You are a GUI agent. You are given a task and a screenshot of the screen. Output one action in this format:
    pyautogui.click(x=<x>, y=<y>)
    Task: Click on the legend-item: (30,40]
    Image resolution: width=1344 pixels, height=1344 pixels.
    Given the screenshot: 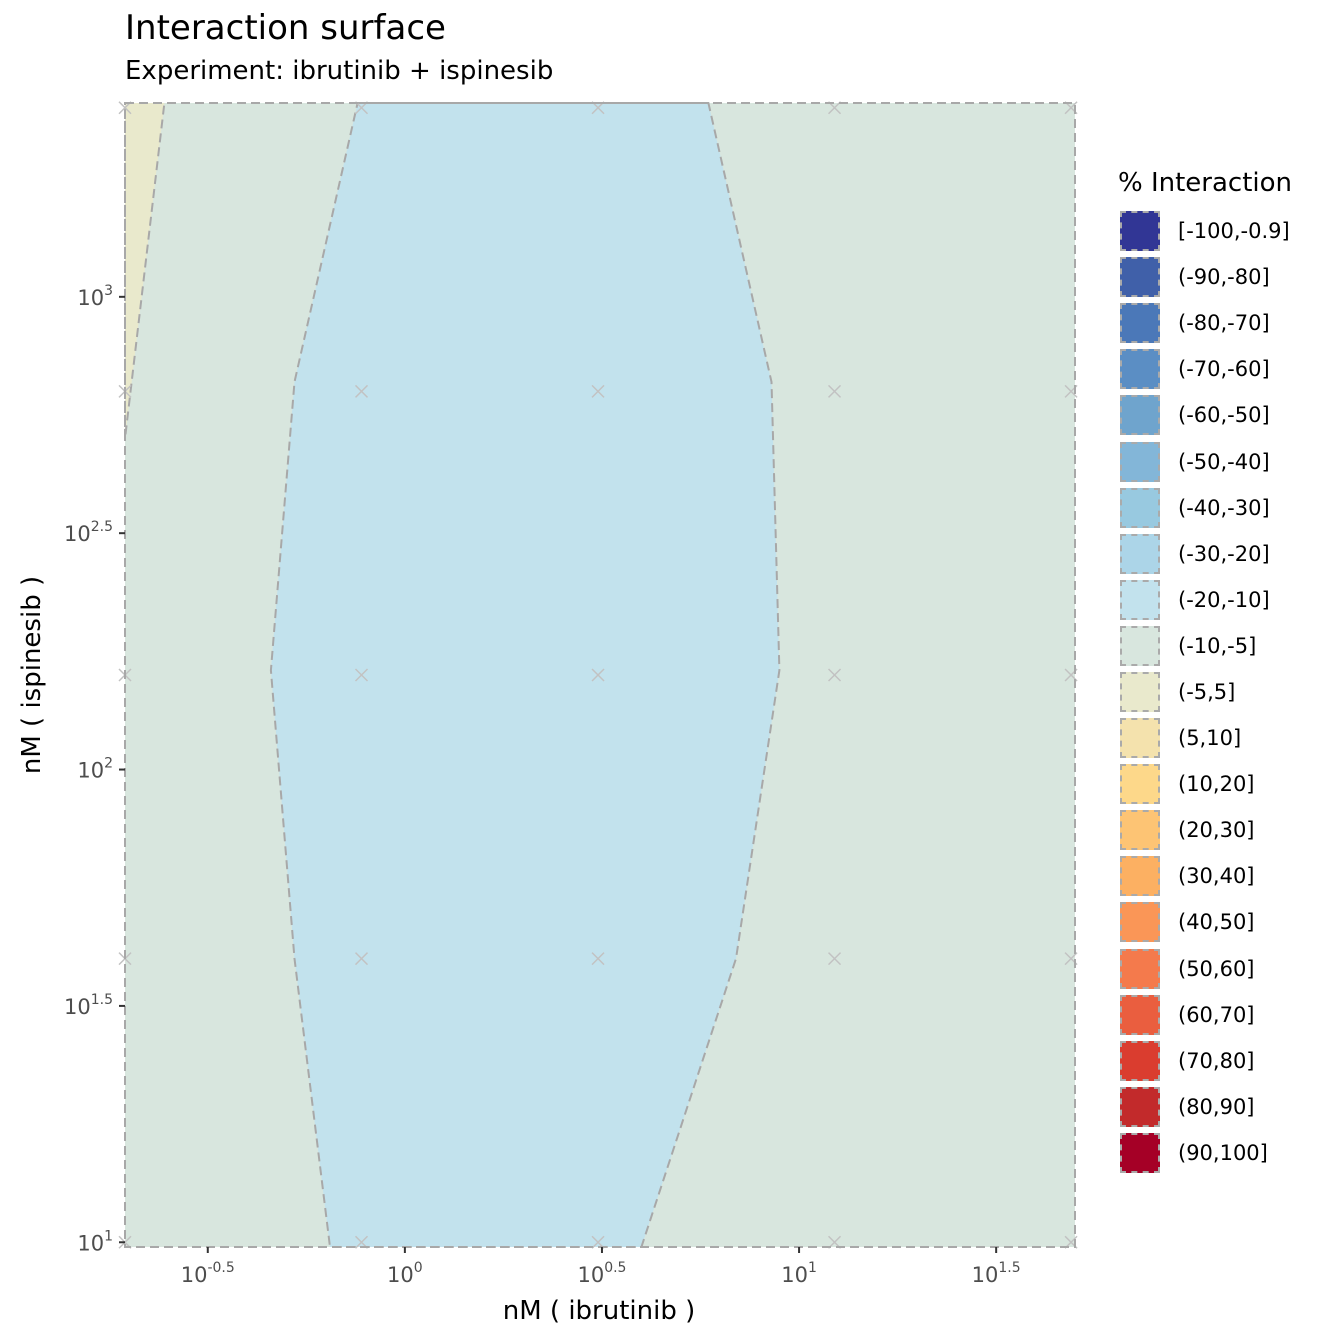 What is the action you would take?
    pyautogui.click(x=1205, y=876)
    